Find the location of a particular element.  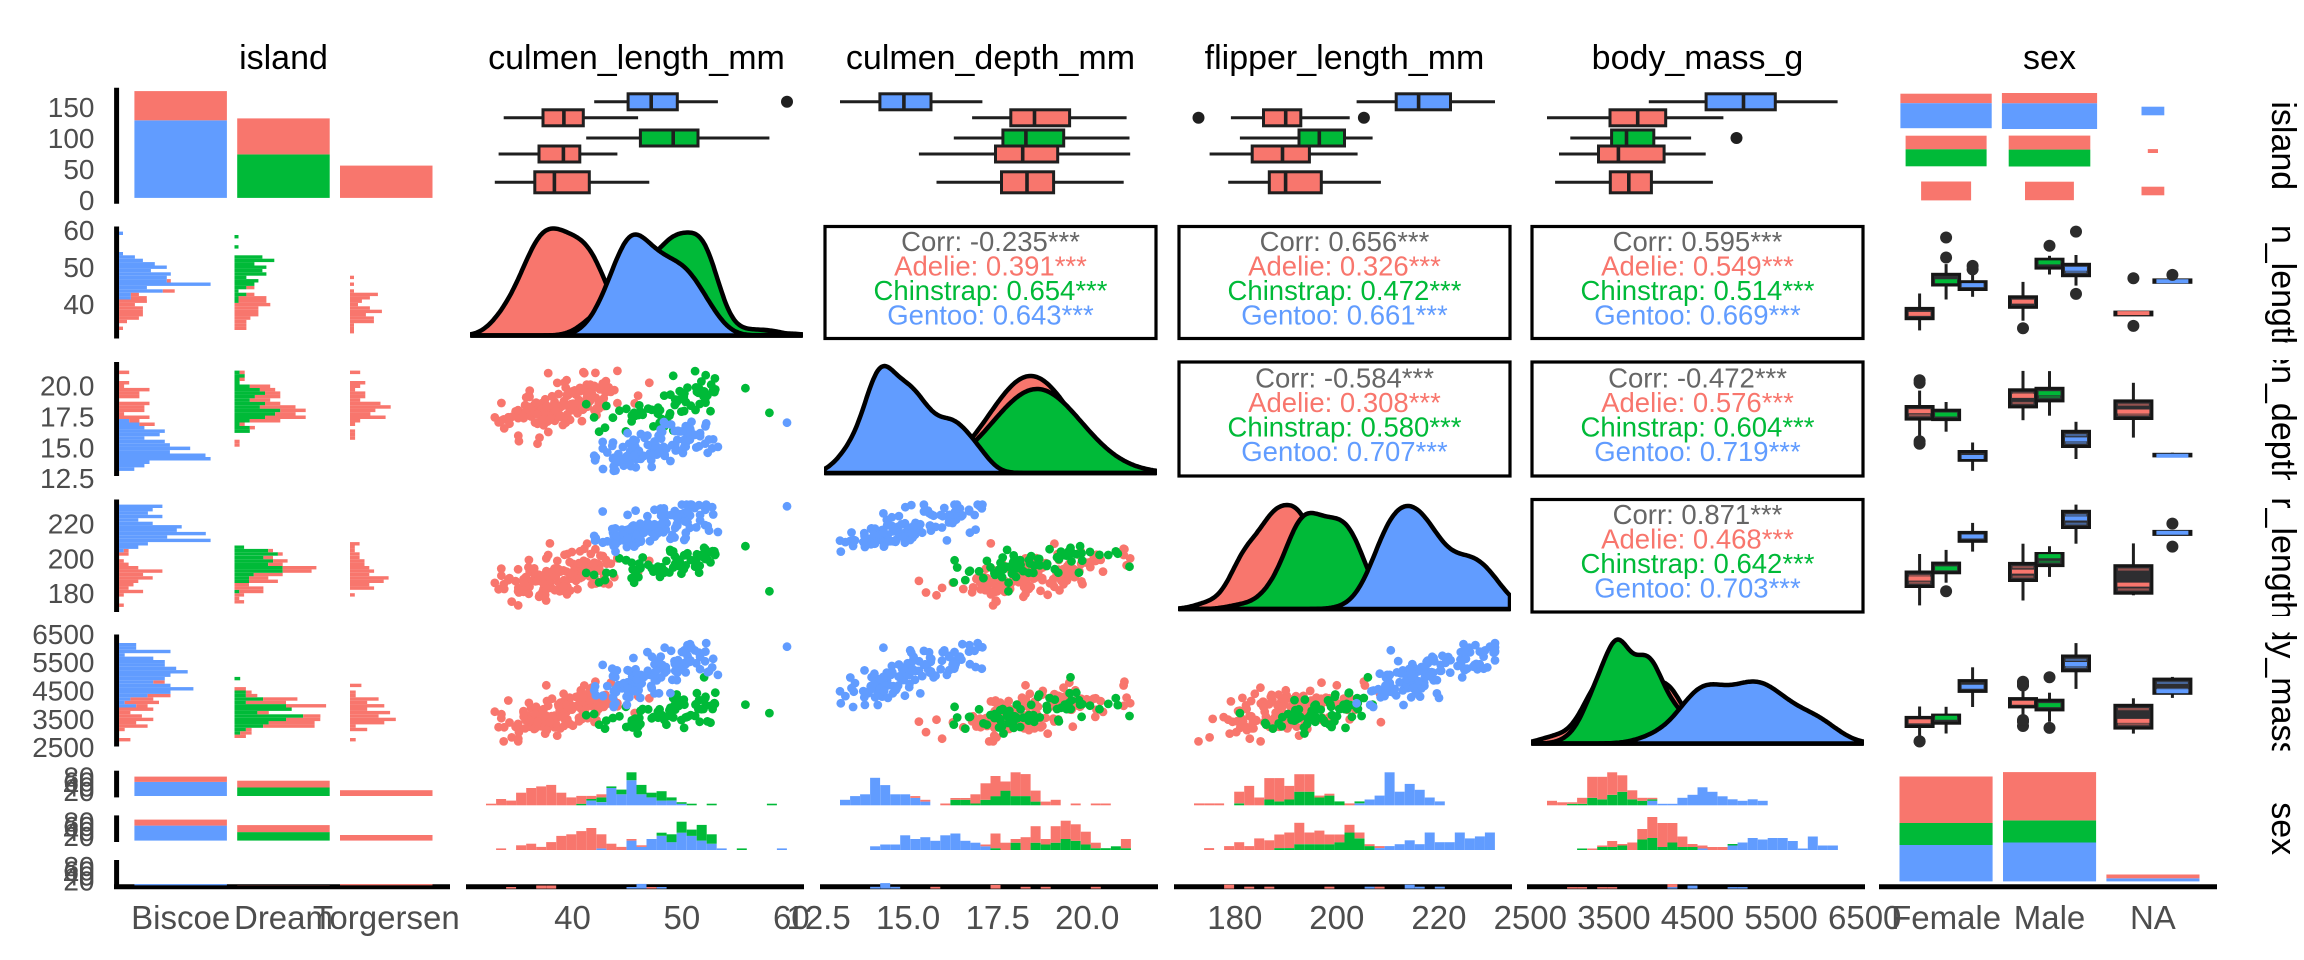

svg-text: Adelie: 0.326*** is located at coordinates (1344, 265).